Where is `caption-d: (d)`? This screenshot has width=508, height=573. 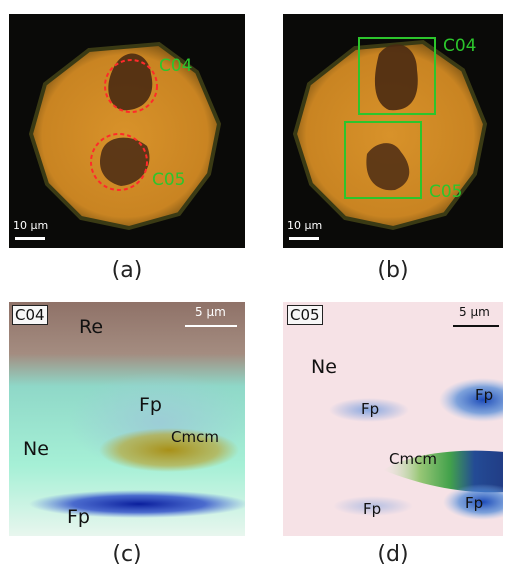 caption-d: (d) is located at coordinates (393, 554).